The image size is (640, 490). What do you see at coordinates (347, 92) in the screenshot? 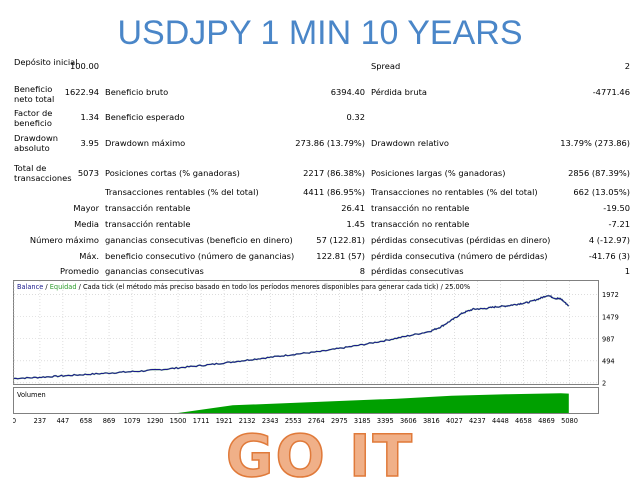
I see `beneficio-bruto-value: 6394.40` at bounding box center [347, 92].